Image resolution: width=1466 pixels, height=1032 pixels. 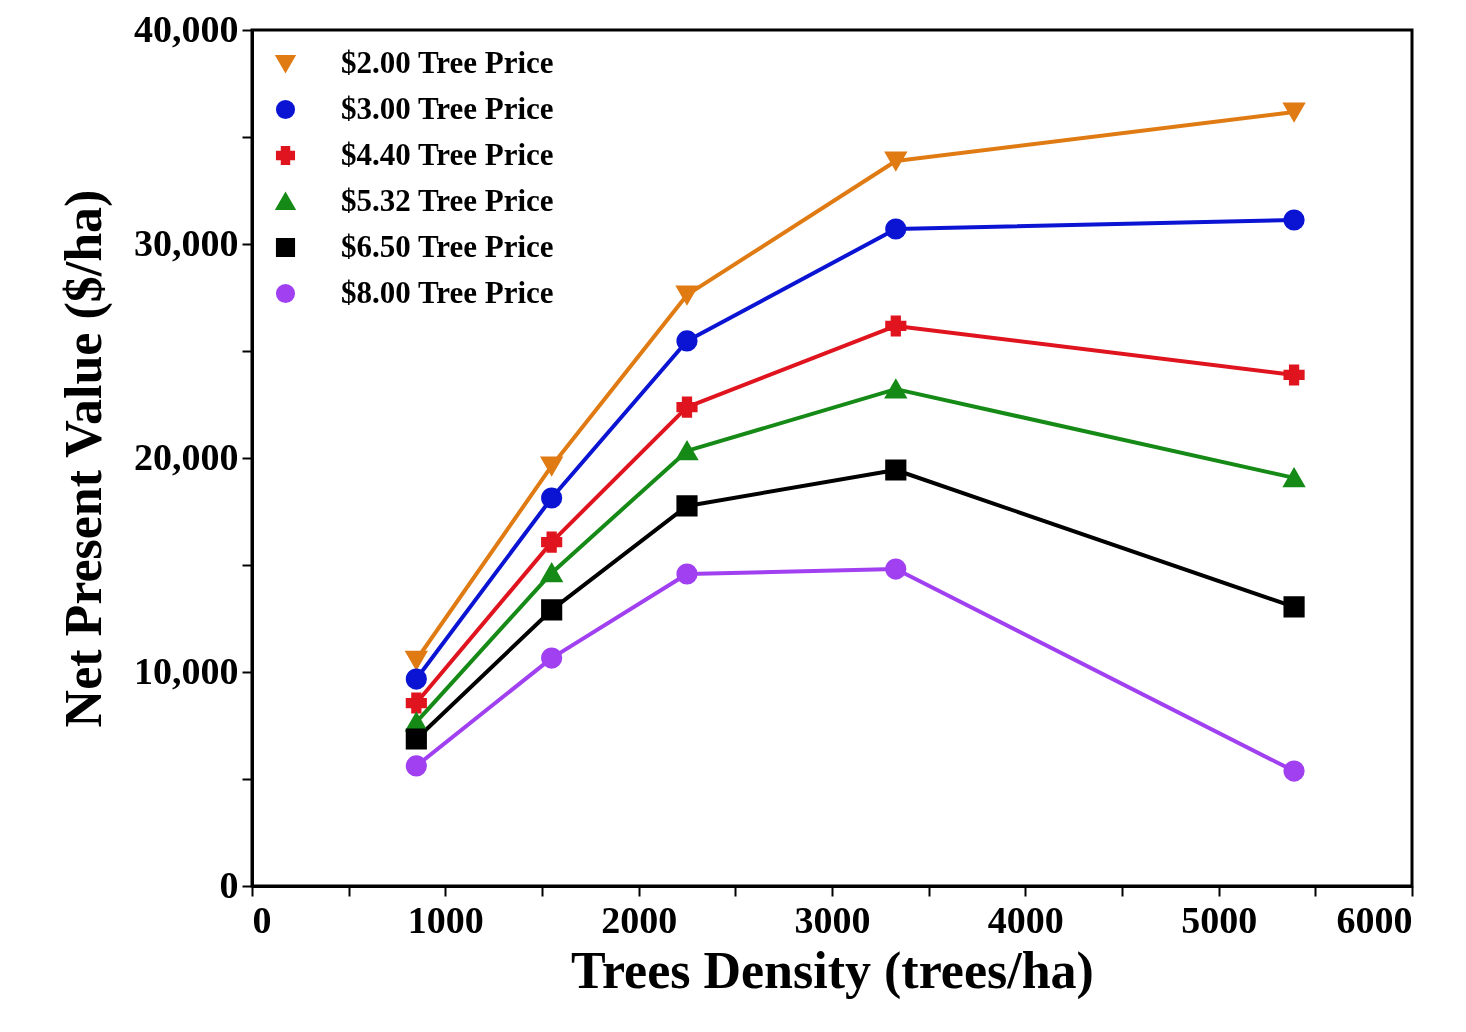 What do you see at coordinates (447, 200) in the screenshot?
I see `legend-label: $5.32 Tree Price` at bounding box center [447, 200].